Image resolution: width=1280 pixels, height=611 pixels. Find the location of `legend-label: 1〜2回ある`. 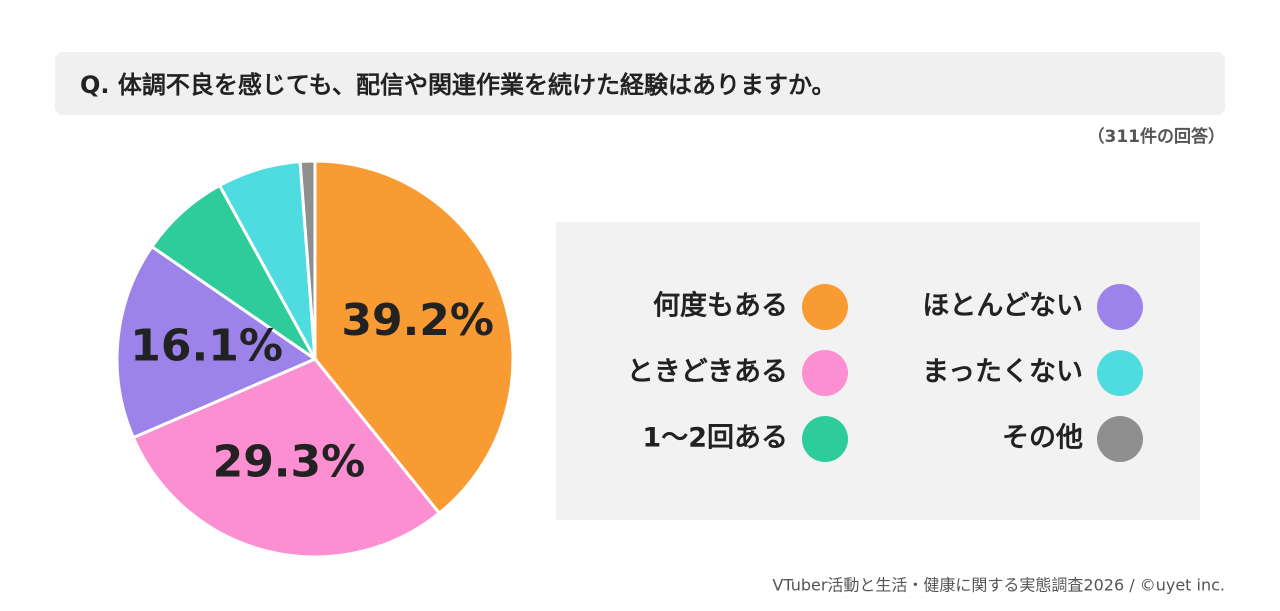

legend-label: 1〜2回ある is located at coordinates (715, 438).